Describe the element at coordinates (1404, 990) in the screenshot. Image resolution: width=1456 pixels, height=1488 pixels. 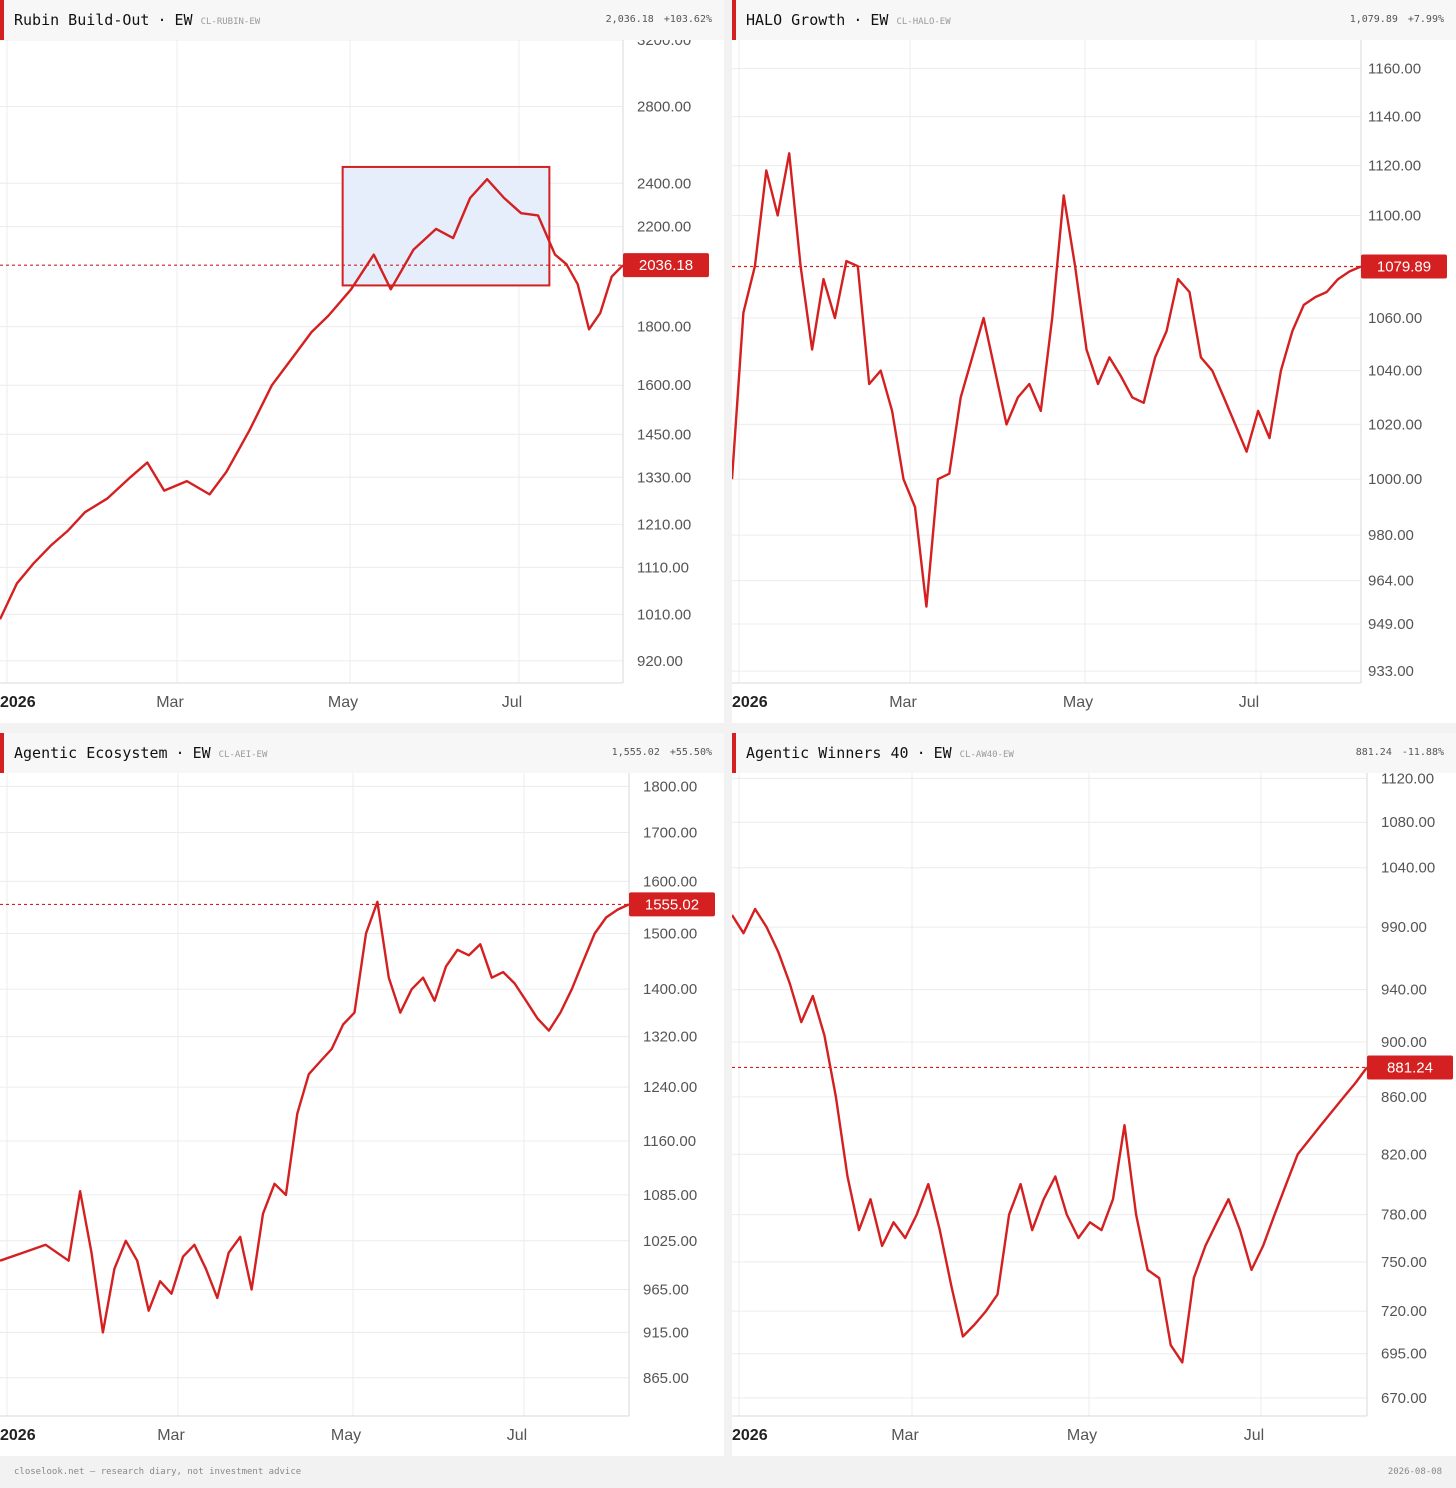
I see `y-tick-label: 940.00` at that location.